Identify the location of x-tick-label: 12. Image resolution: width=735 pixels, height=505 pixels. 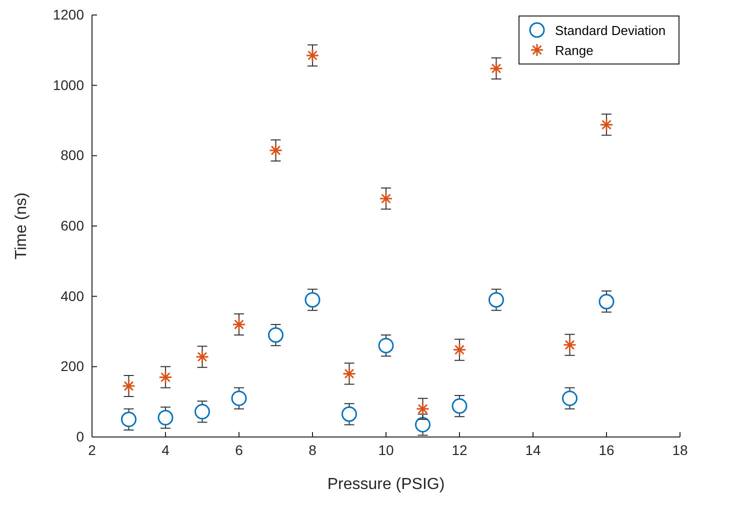
(460, 450).